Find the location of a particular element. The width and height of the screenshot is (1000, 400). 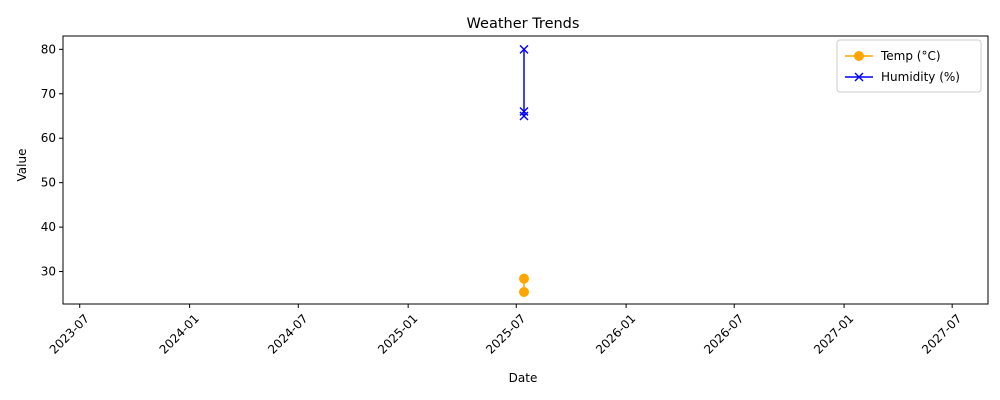

y-tick-label: 60 is located at coordinates (48, 138).